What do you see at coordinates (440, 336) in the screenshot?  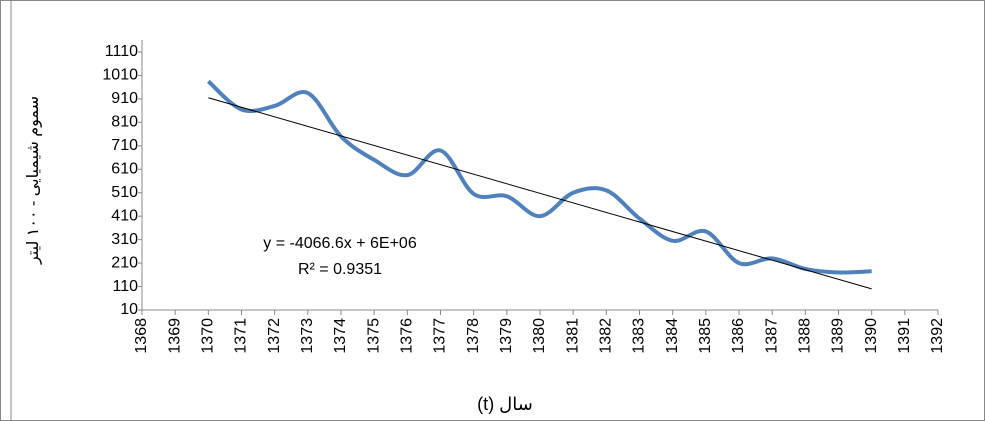 I see `x-tick-label: 1377` at bounding box center [440, 336].